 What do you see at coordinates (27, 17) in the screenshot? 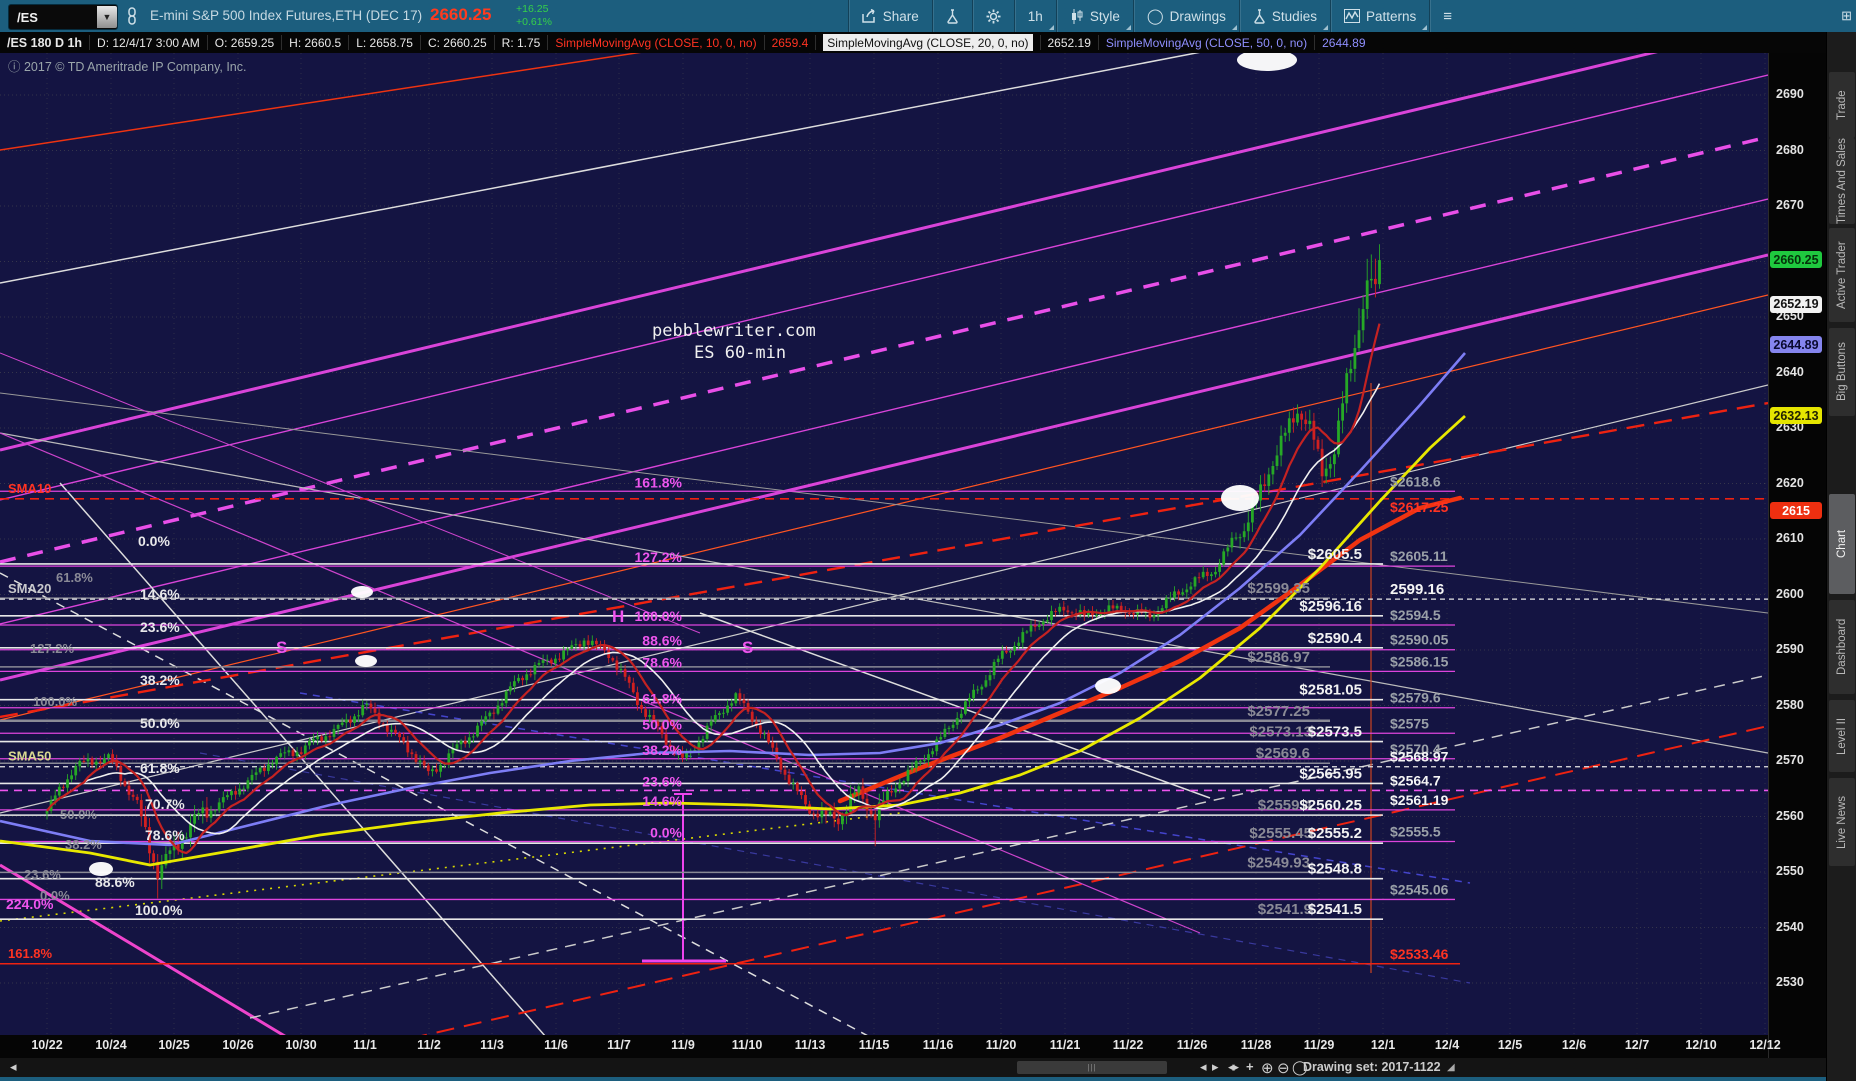
I see `symbol-value: /ES` at bounding box center [27, 17].